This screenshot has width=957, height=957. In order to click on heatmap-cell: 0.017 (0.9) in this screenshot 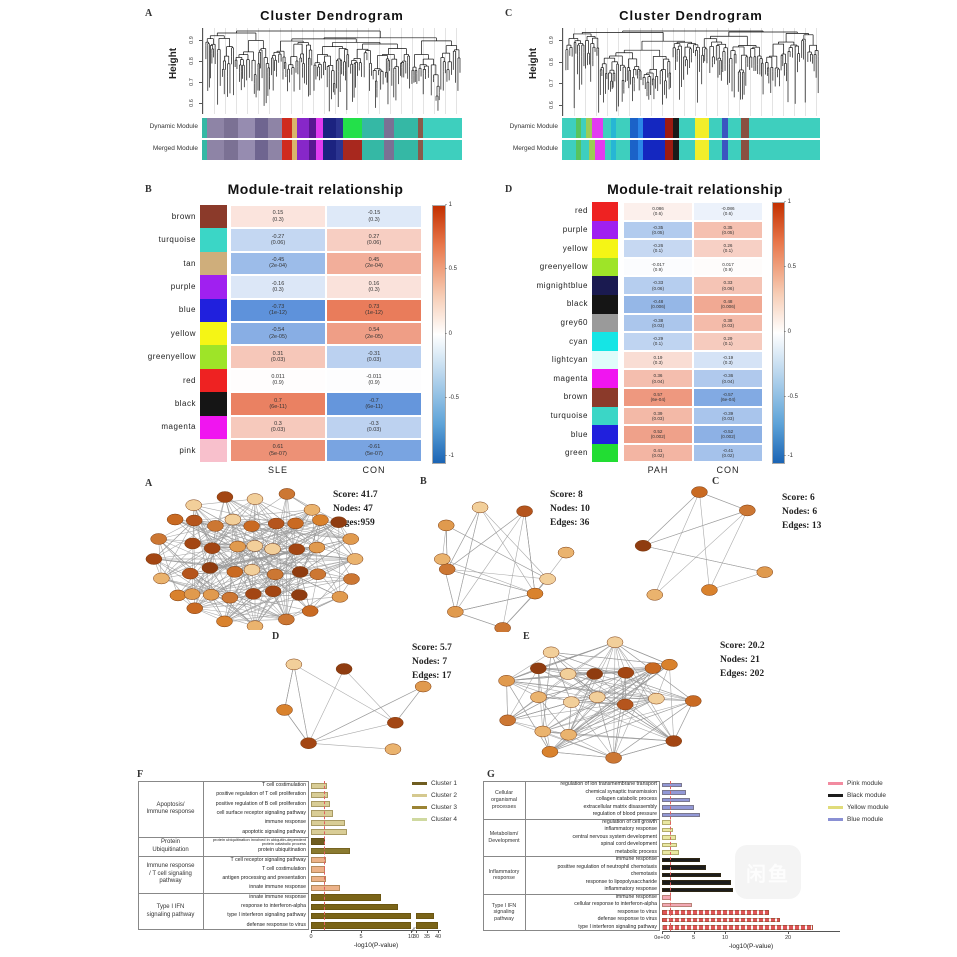, I will do `click(728, 267)`.